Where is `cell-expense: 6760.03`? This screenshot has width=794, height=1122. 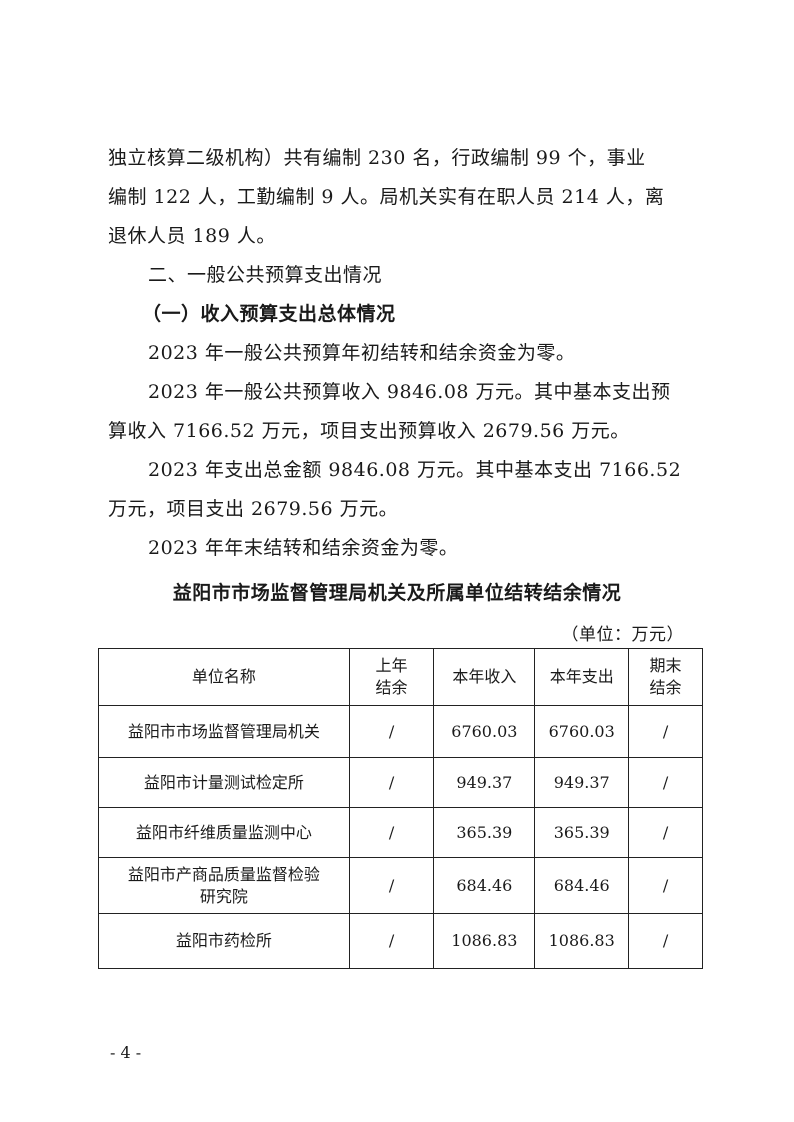 cell-expense: 6760.03 is located at coordinates (582, 731).